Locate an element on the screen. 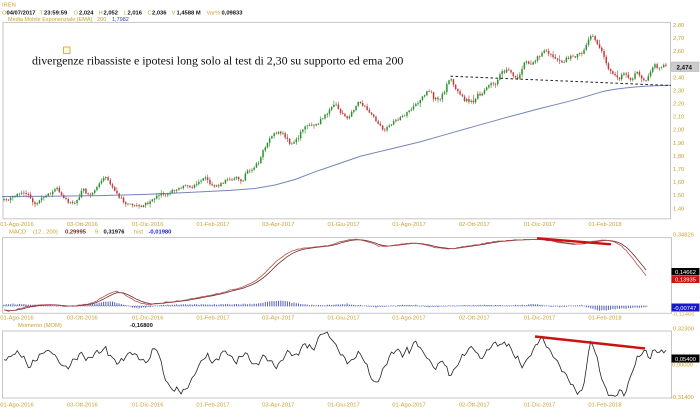  svg-text: 1,40 is located at coordinates (678, 209).